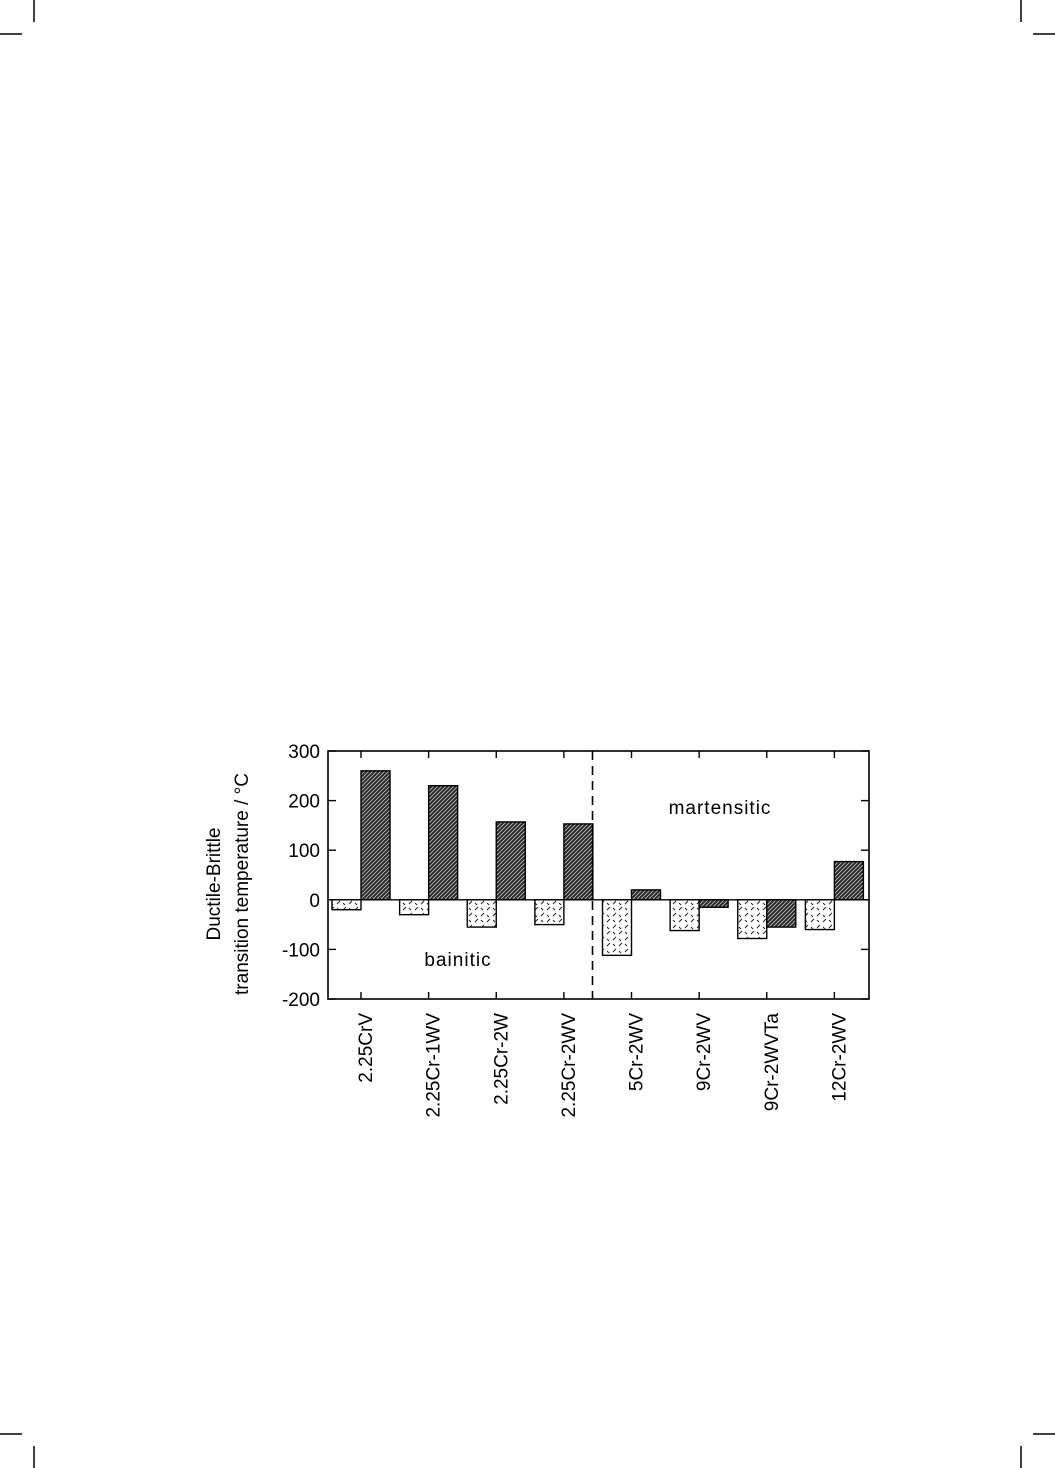  Describe the element at coordinates (501, 1059) in the screenshot. I see `category-label-3: 2.25Cr-2W` at that location.